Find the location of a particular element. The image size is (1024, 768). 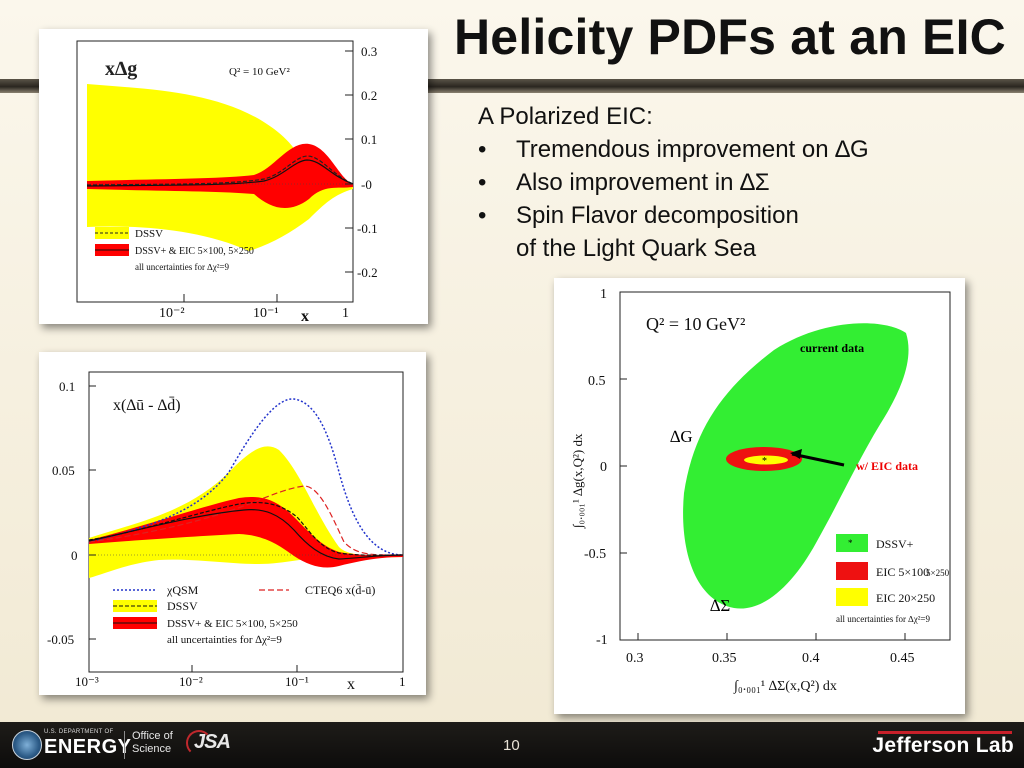

legend-eic-1b: 5×250 is located at coordinates (938, 573).